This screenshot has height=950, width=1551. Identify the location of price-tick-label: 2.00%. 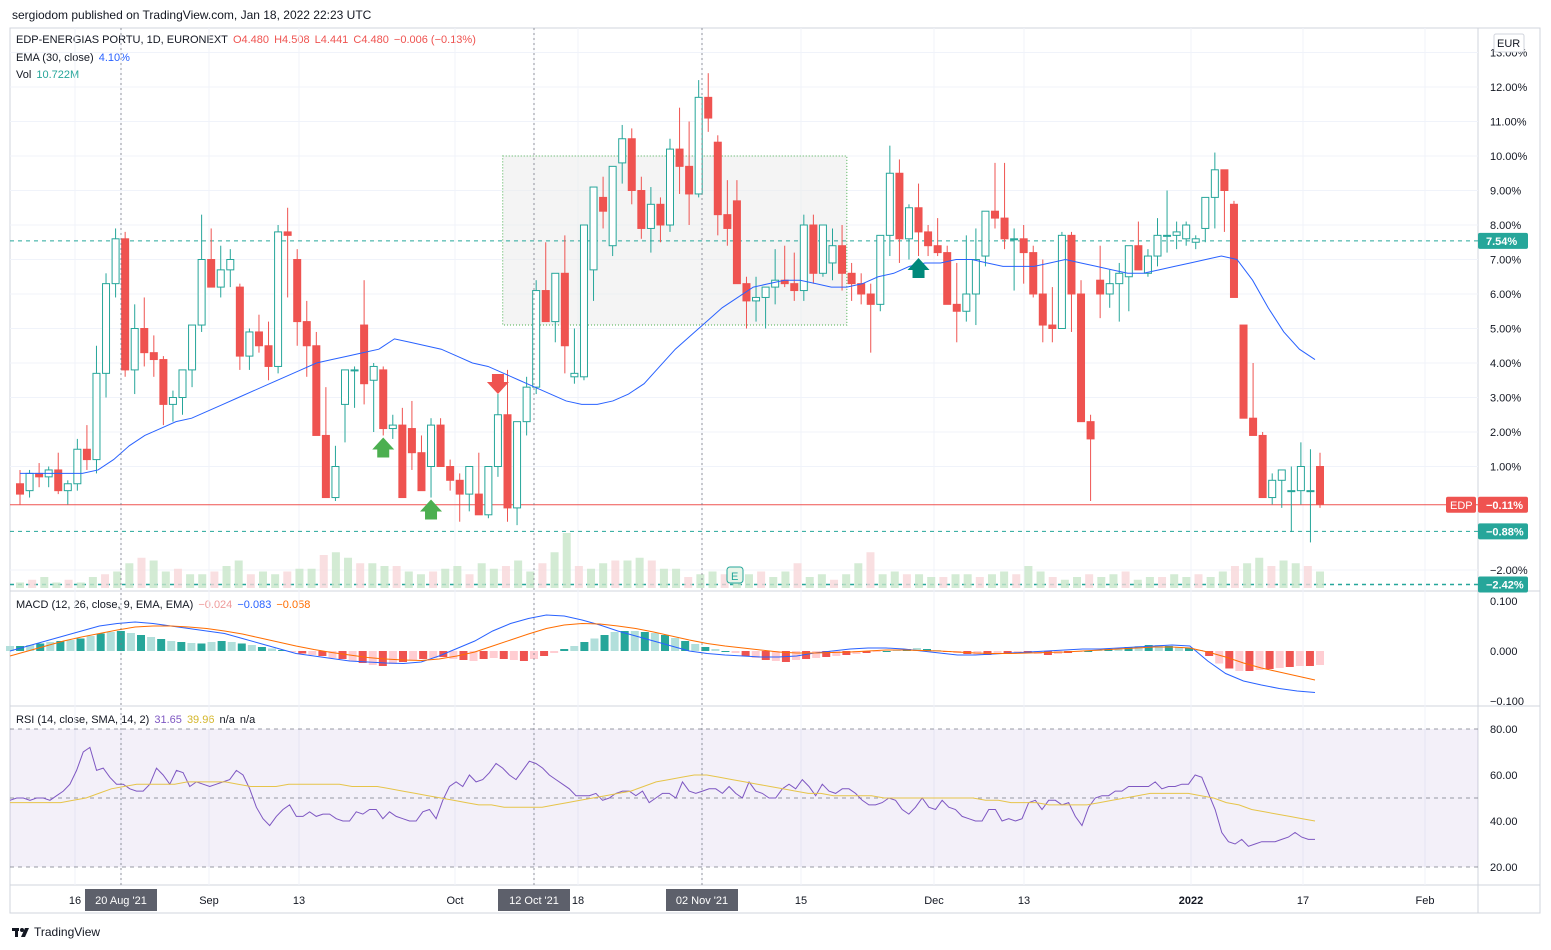
(1505, 433).